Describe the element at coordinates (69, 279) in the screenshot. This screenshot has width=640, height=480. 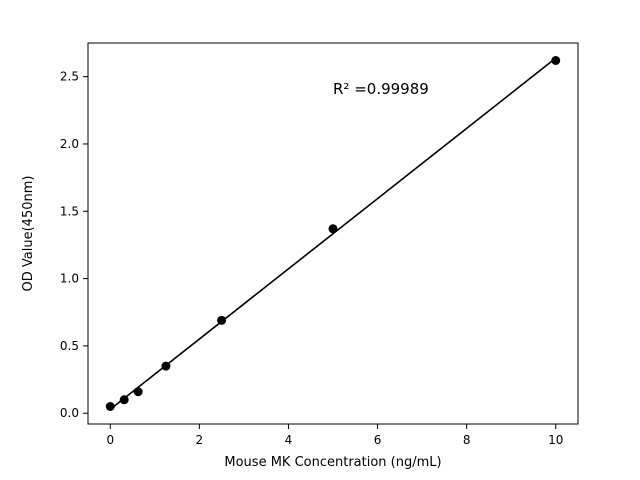
I see `y-tick-label: 1.0` at that location.